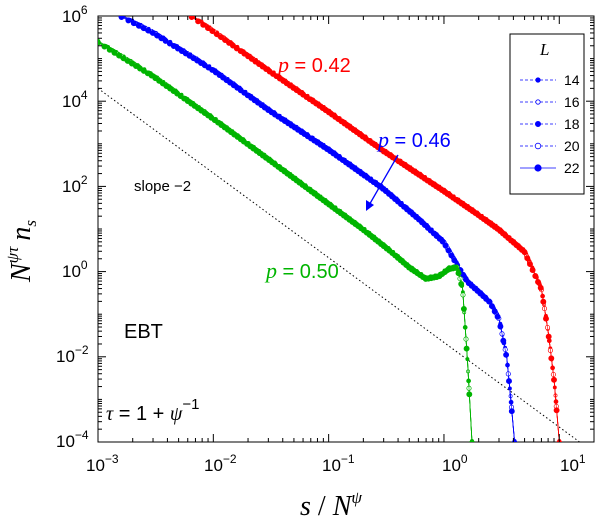 This screenshot has height=525, width=604. What do you see at coordinates (413, 139) in the screenshot?
I see `label-p-046: p = 0.46` at bounding box center [413, 139].